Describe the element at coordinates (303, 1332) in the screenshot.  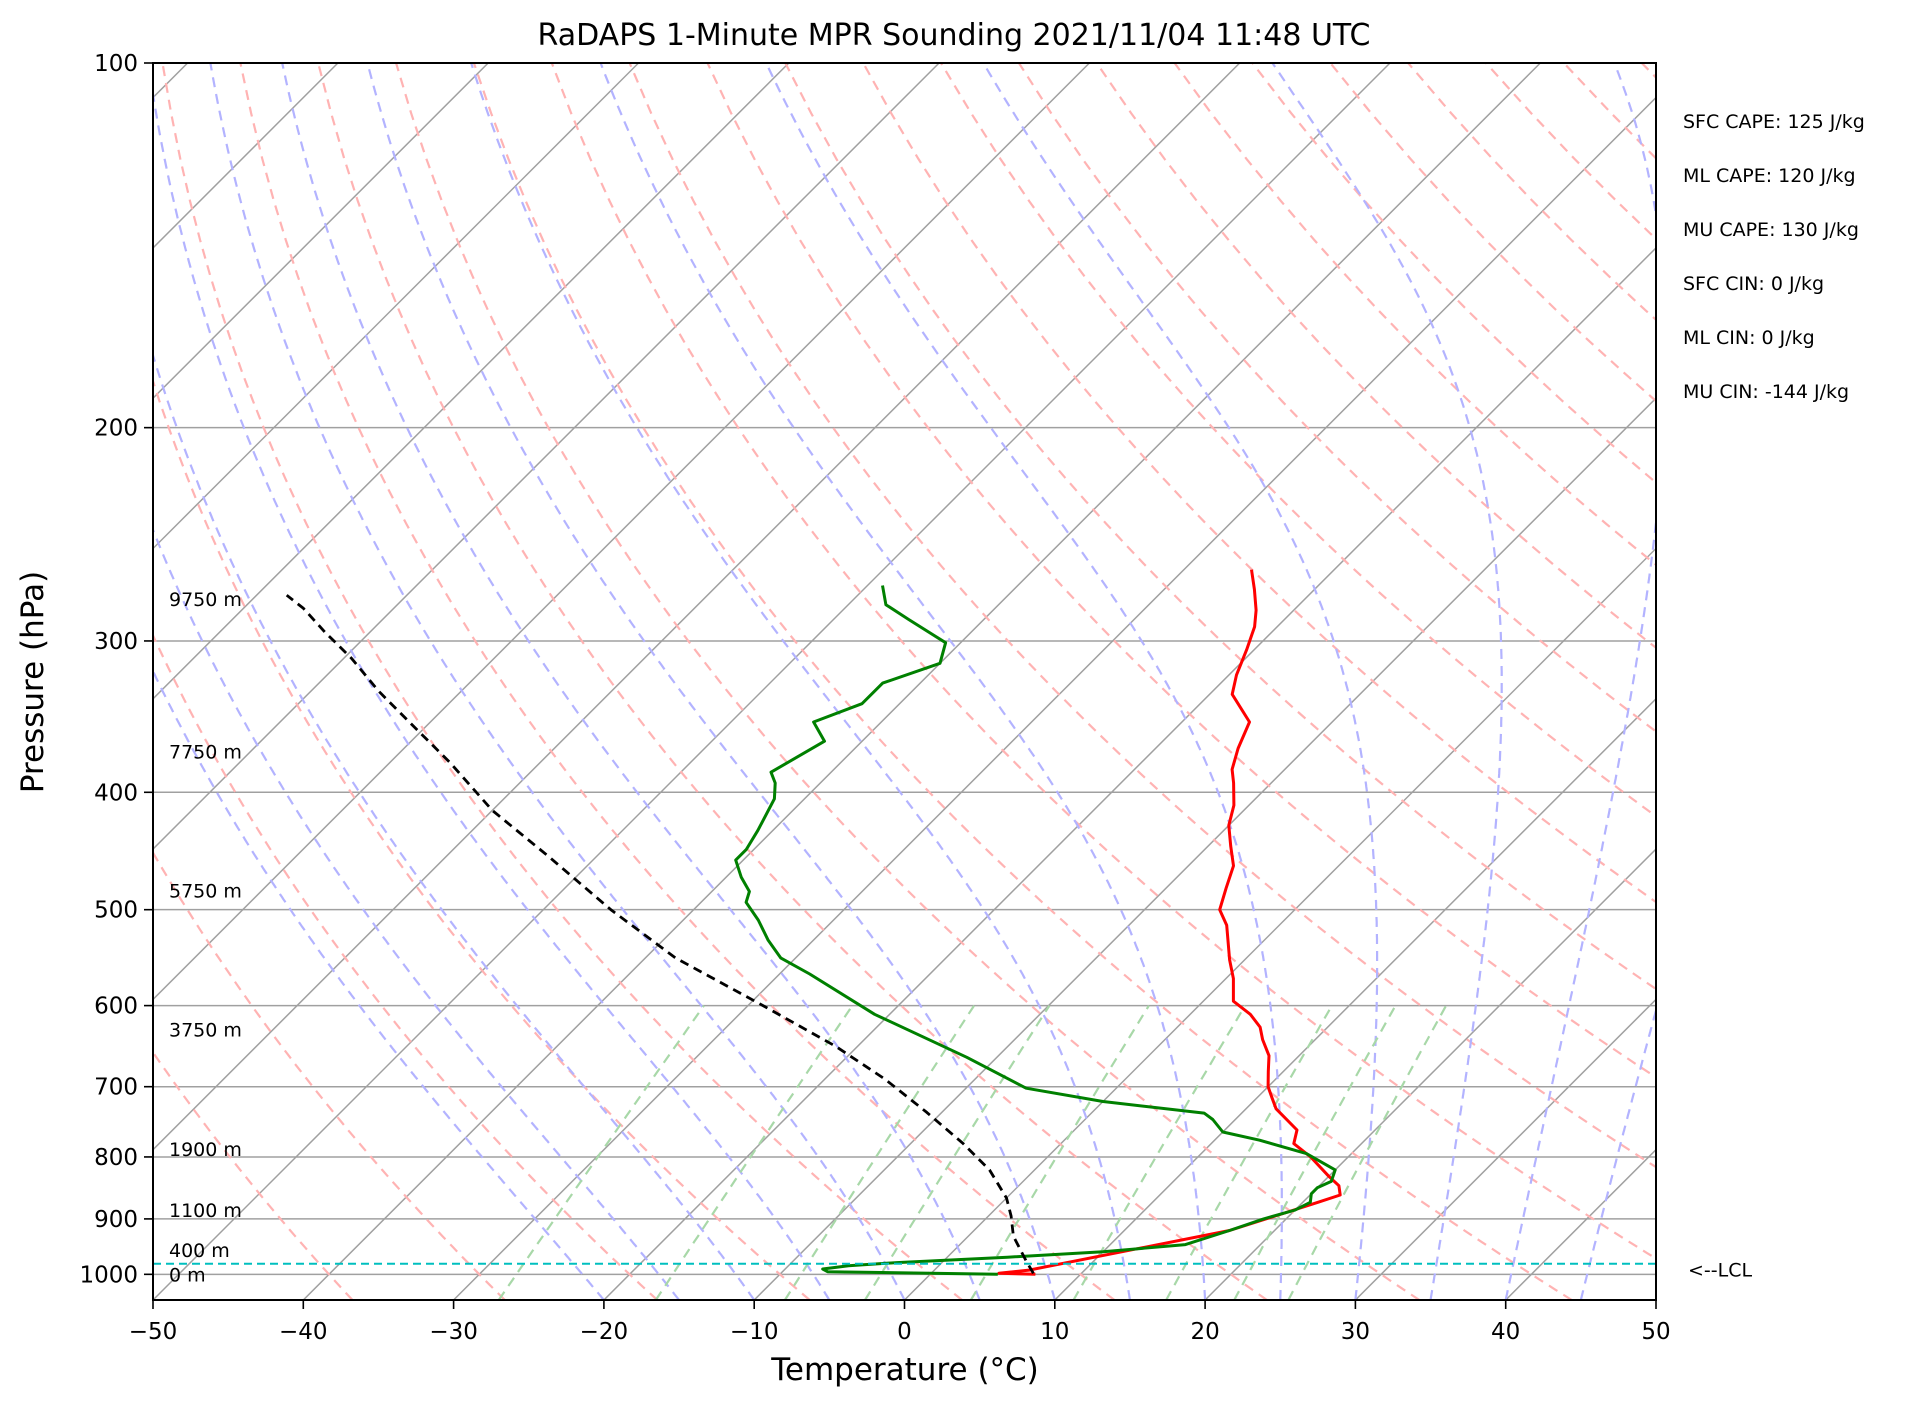
I see `x-tick-label: −40` at that location.